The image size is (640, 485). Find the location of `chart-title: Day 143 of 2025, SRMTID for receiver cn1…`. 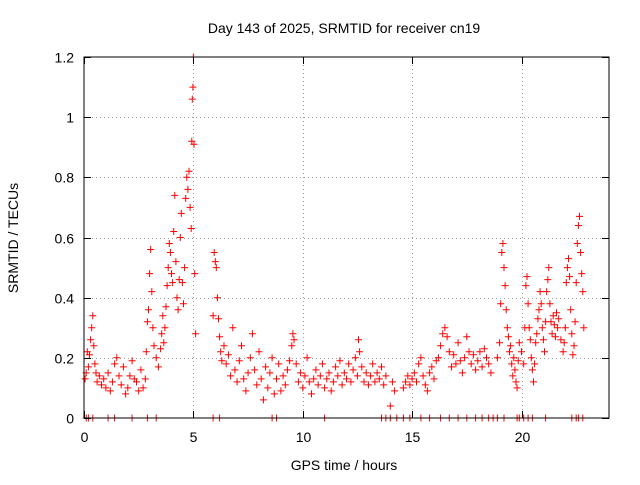

chart-title: Day 143 of 2025, SRMTID for receiver cn1… is located at coordinates (344, 28).